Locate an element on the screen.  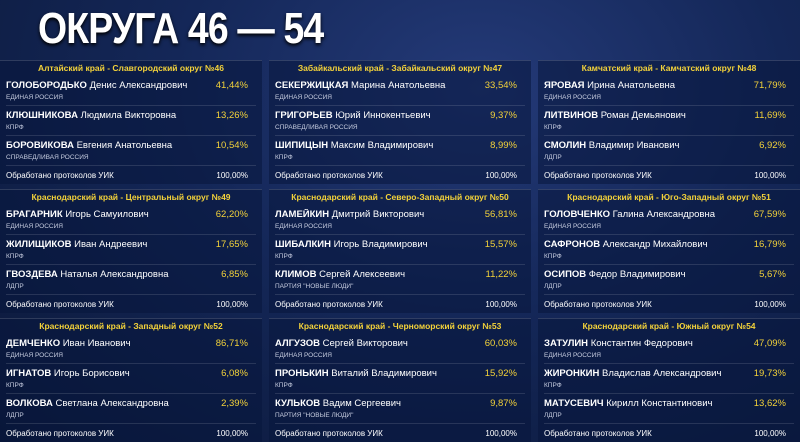
candidate-surname: СМОЛИН is located at coordinates (565, 145).